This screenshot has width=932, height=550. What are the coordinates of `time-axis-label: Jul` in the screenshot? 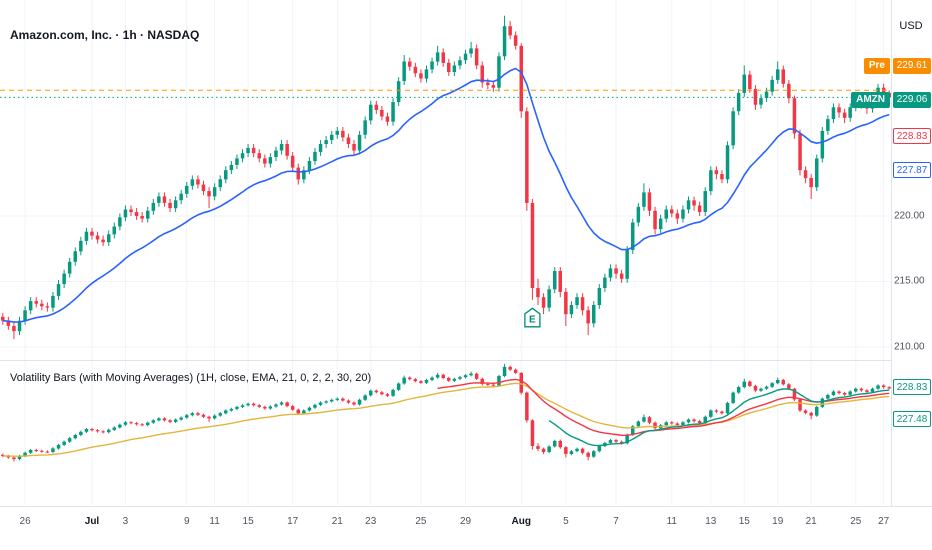 It's located at (92, 521).